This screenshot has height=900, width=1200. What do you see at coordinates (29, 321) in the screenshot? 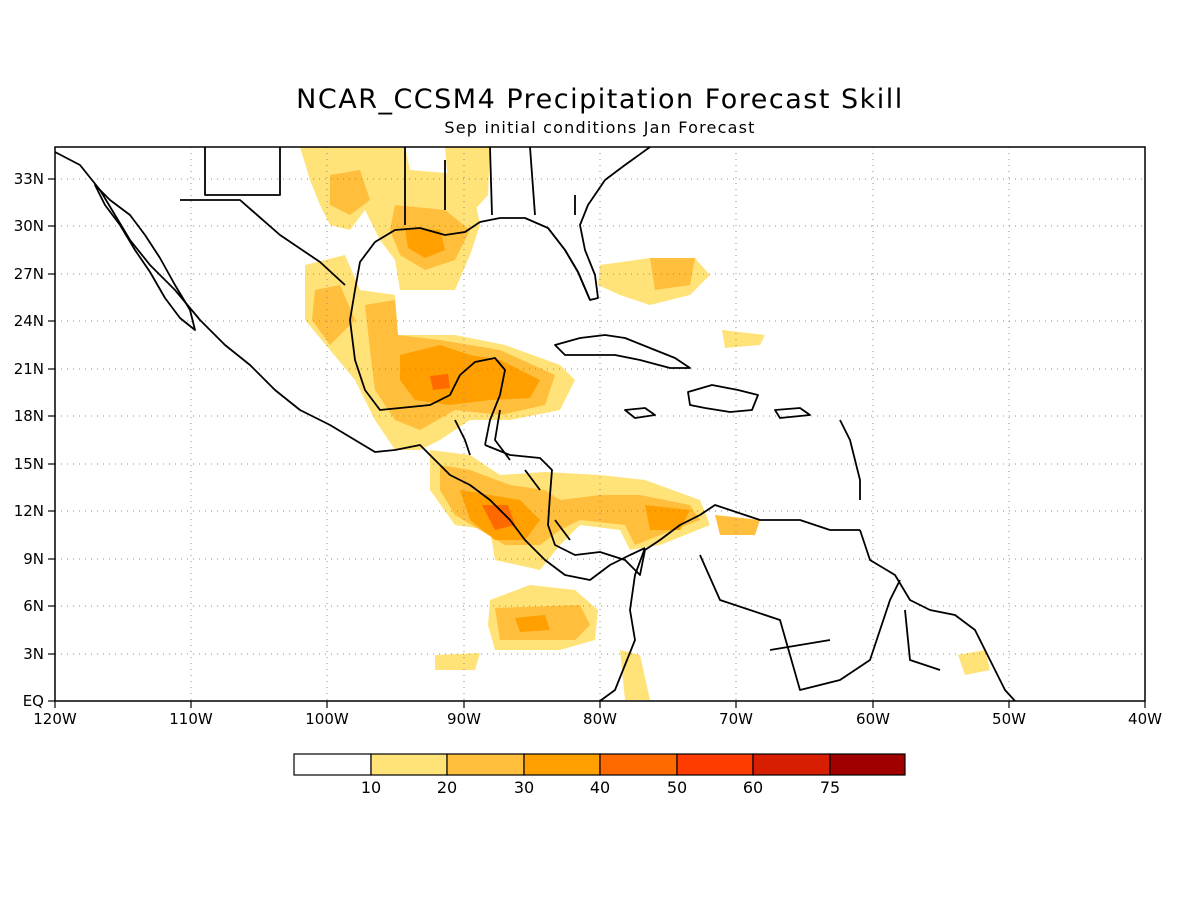
I see `y-tick-label: 24N` at bounding box center [29, 321].